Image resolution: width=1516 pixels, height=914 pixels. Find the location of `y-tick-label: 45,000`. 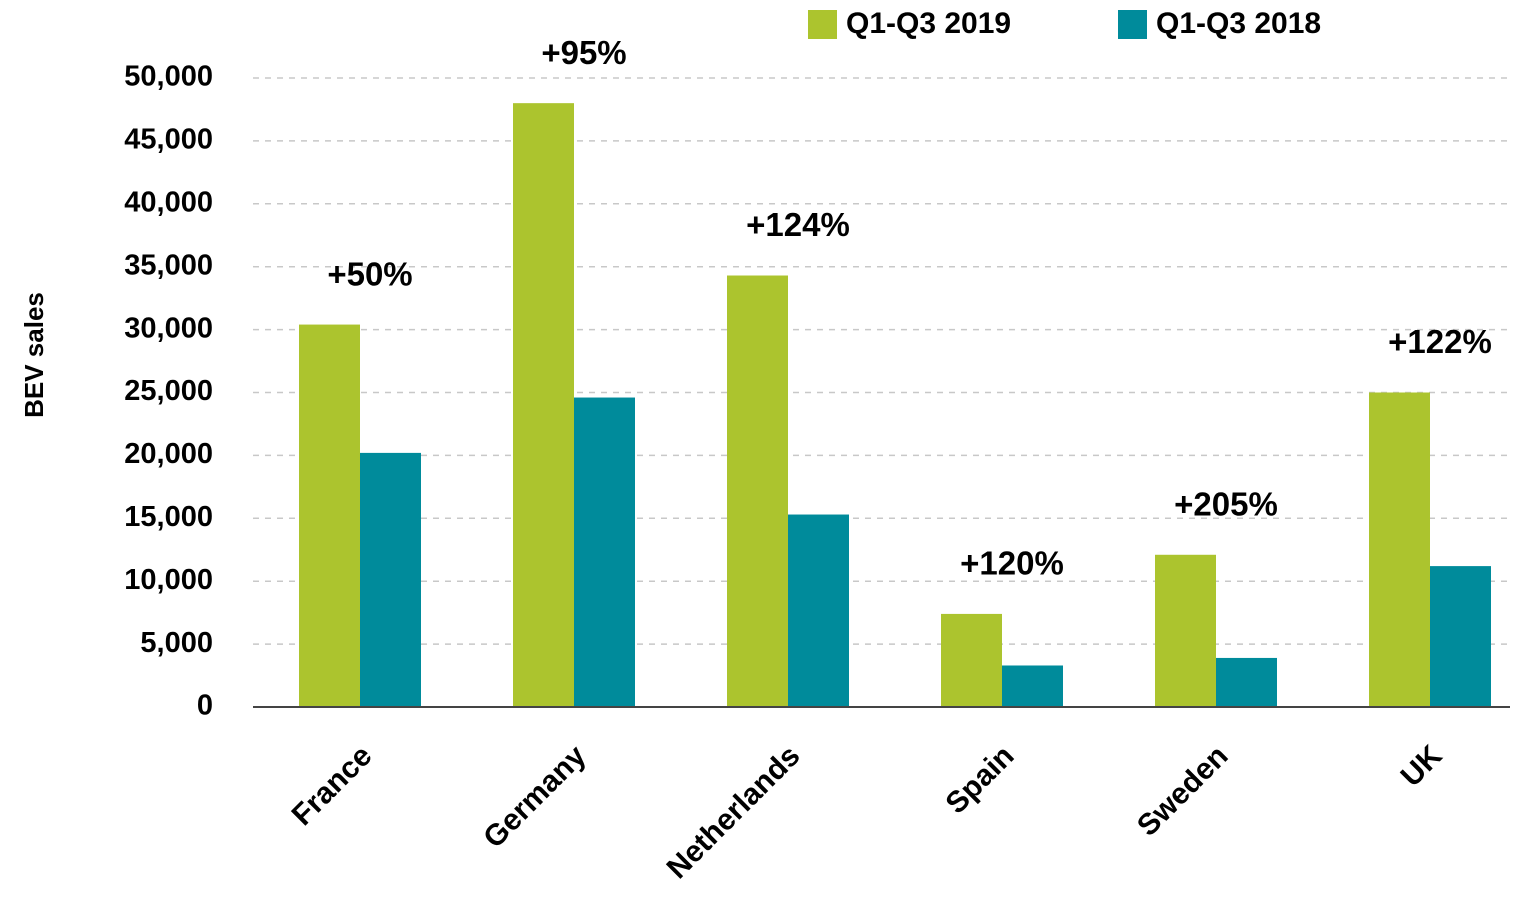

y-tick-label: 45,000 is located at coordinates (168, 140).